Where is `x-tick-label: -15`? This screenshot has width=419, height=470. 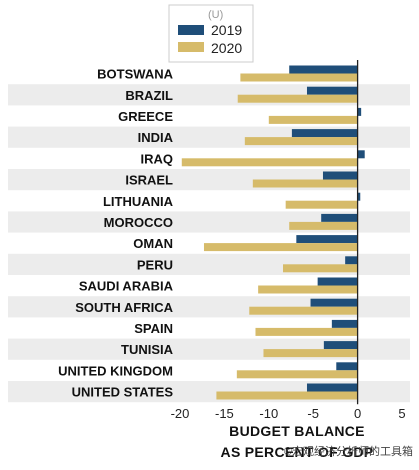 x-tick-label: -15 is located at coordinates (224, 413).